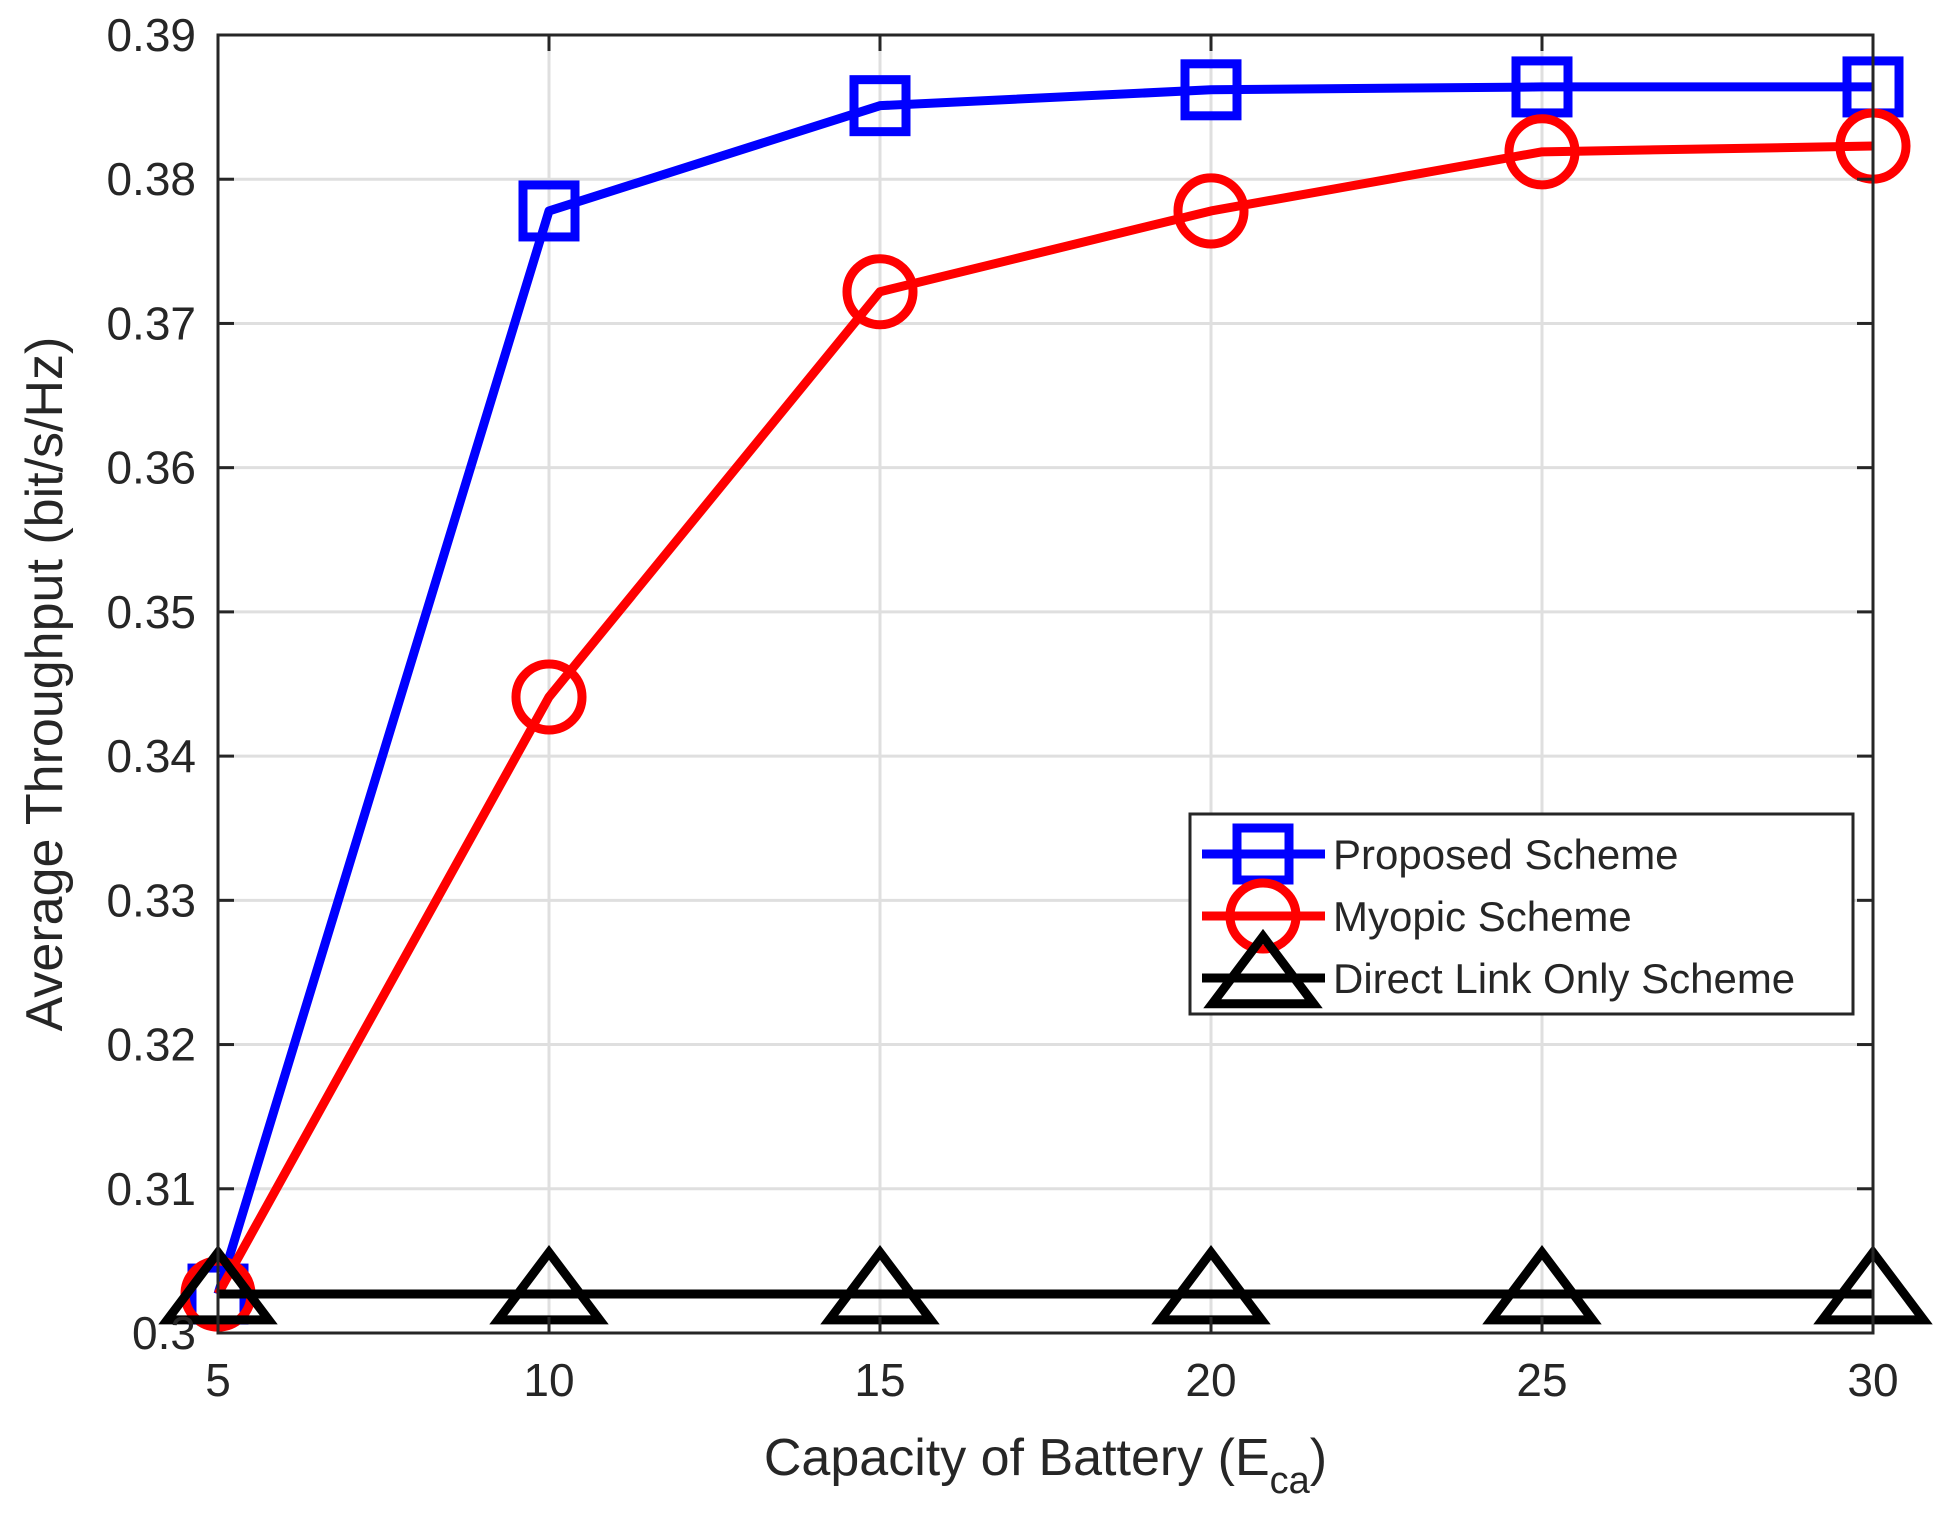 This screenshot has width=1935, height=1521. Describe the element at coordinates (218, 1380) in the screenshot. I see `x-tick-label: 5` at that location.